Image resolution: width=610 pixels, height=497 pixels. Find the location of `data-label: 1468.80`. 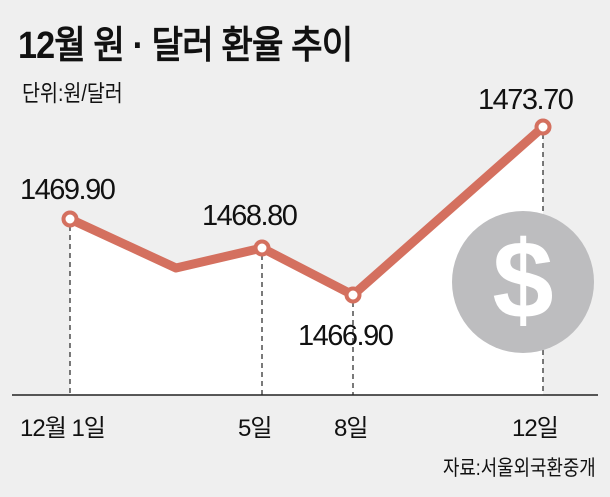

data-label: 1468.80 is located at coordinates (249, 216).